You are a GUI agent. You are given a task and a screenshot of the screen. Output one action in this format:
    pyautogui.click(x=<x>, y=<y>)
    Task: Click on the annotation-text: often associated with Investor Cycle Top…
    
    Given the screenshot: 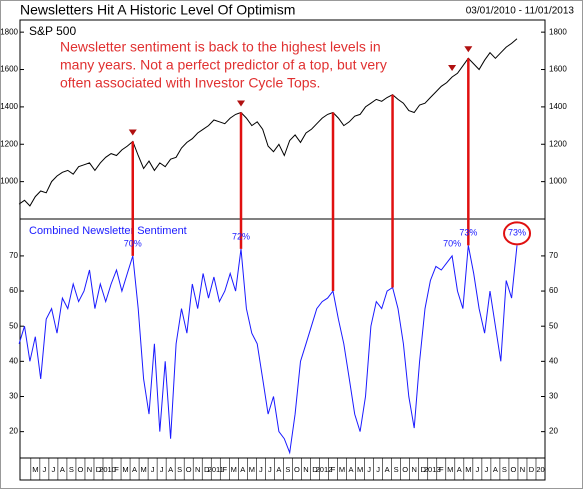 What is the action you would take?
    pyautogui.click(x=190, y=83)
    